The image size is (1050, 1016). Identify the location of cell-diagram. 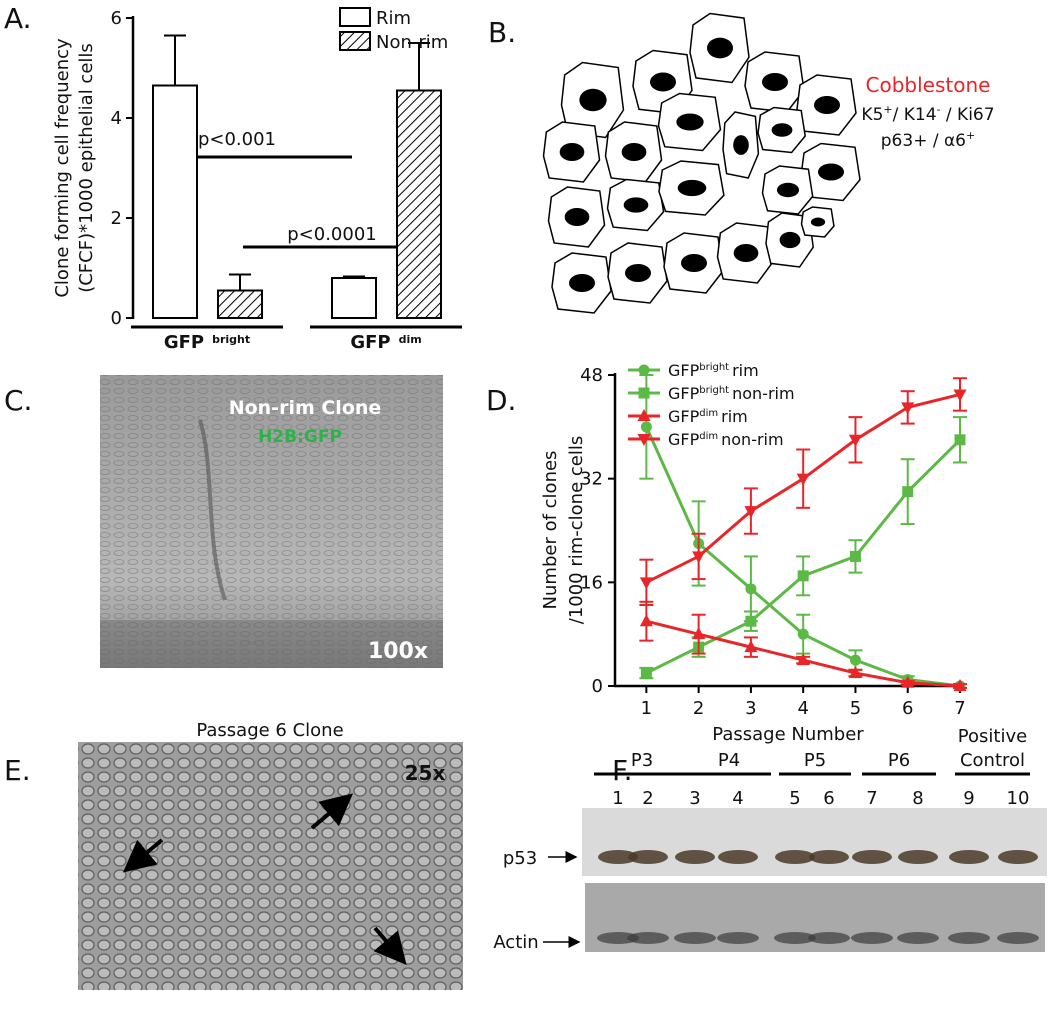
(701, 163).